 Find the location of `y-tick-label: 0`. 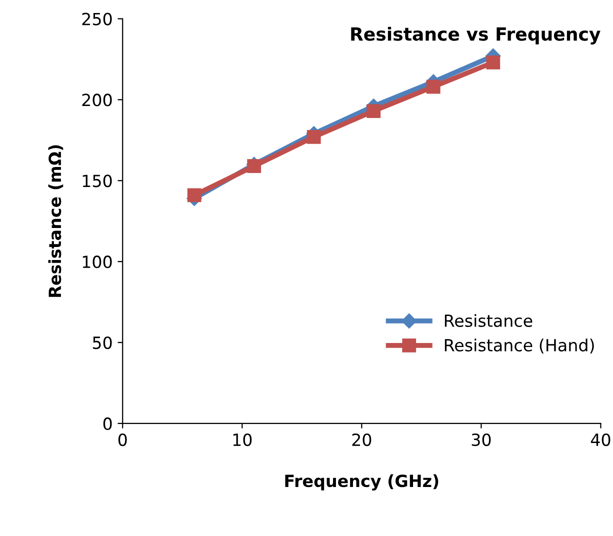

y-tick-label: 0 is located at coordinates (107, 423).